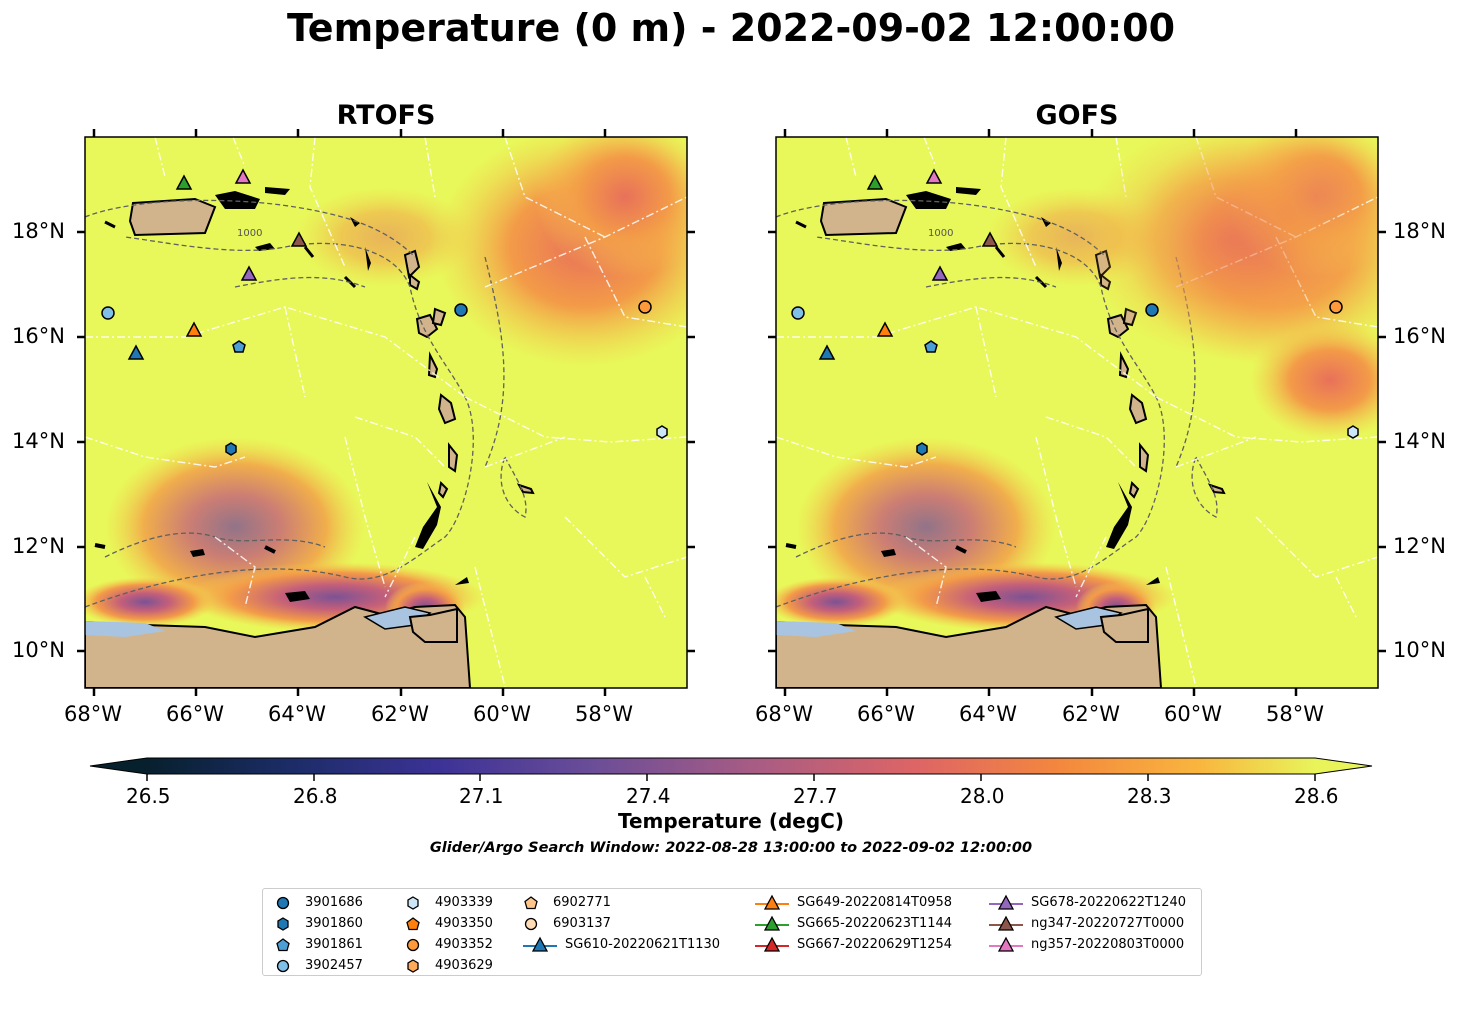 The width and height of the screenshot is (1462, 1014). What do you see at coordinates (334, 944) in the screenshot?
I see `legend-label: 3901861` at bounding box center [334, 944].